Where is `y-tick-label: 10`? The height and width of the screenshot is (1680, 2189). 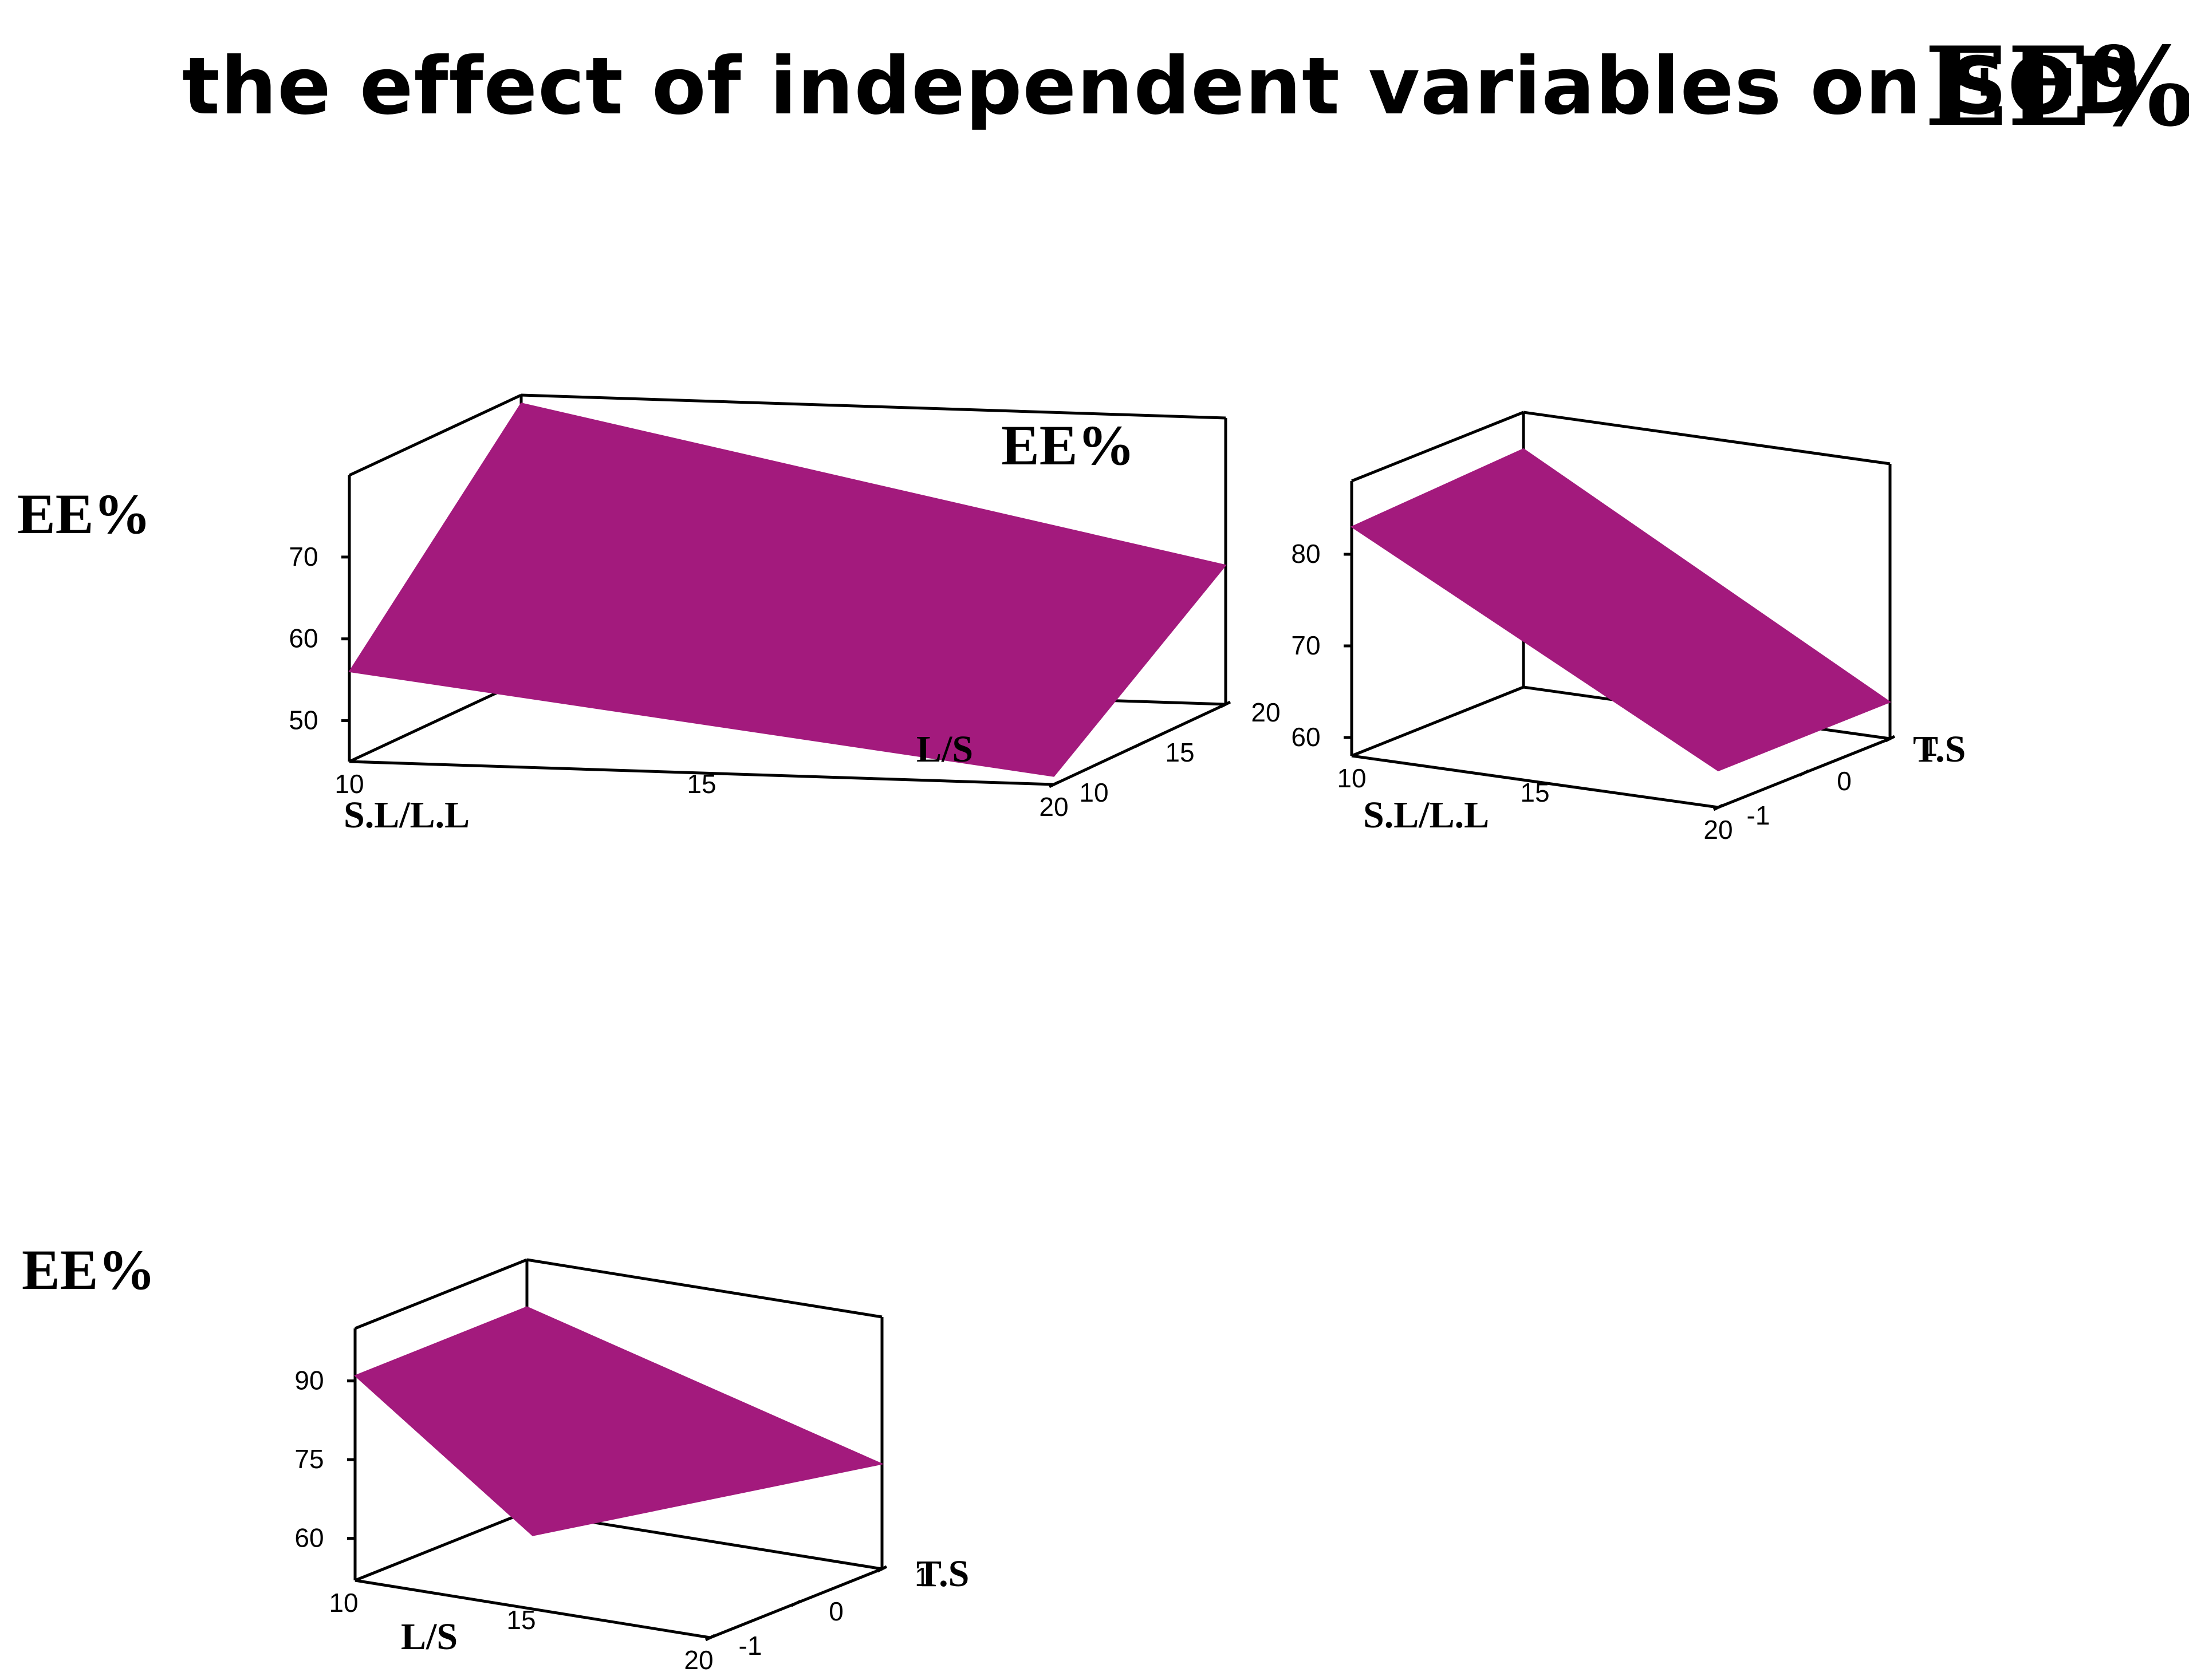
y-tick-label: 10 is located at coordinates (1093, 792).